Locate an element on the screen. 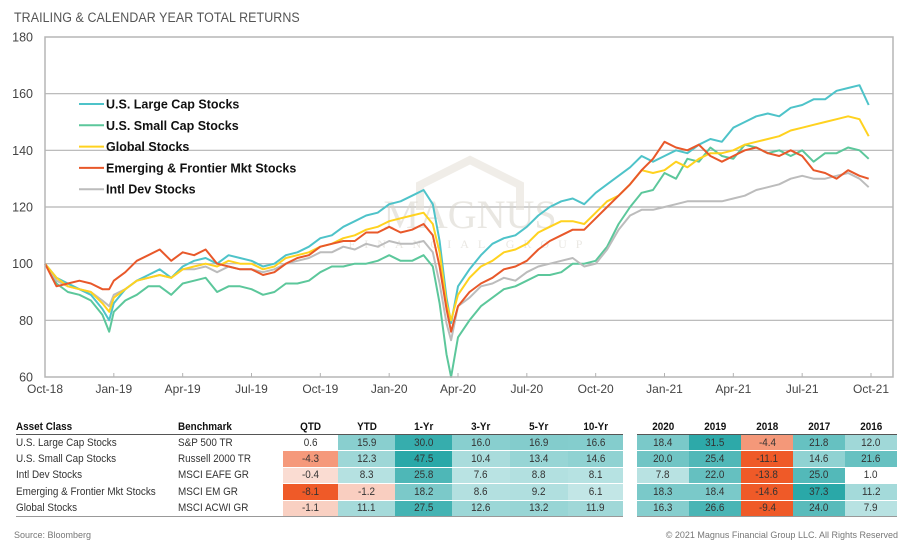  return-value: -1.1 is located at coordinates (310, 508).